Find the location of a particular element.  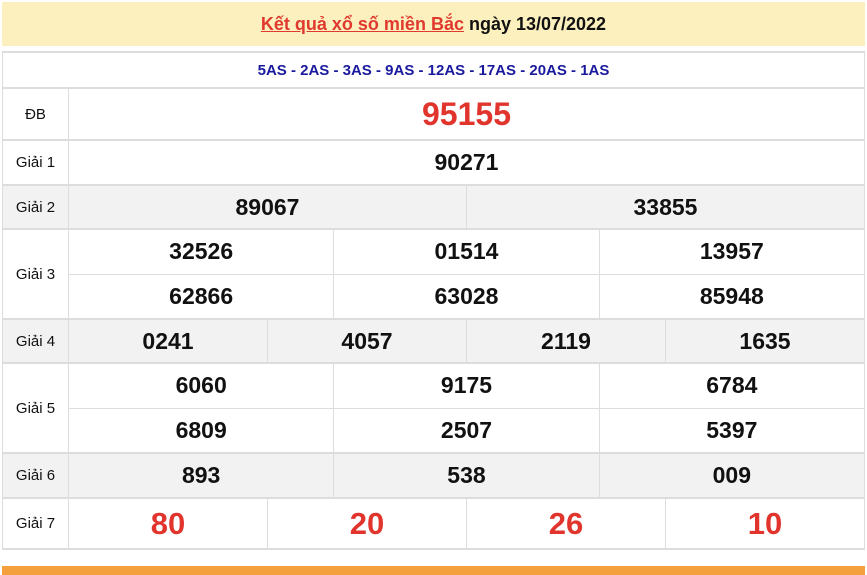

prize-number: 9175 is located at coordinates (465, 386).